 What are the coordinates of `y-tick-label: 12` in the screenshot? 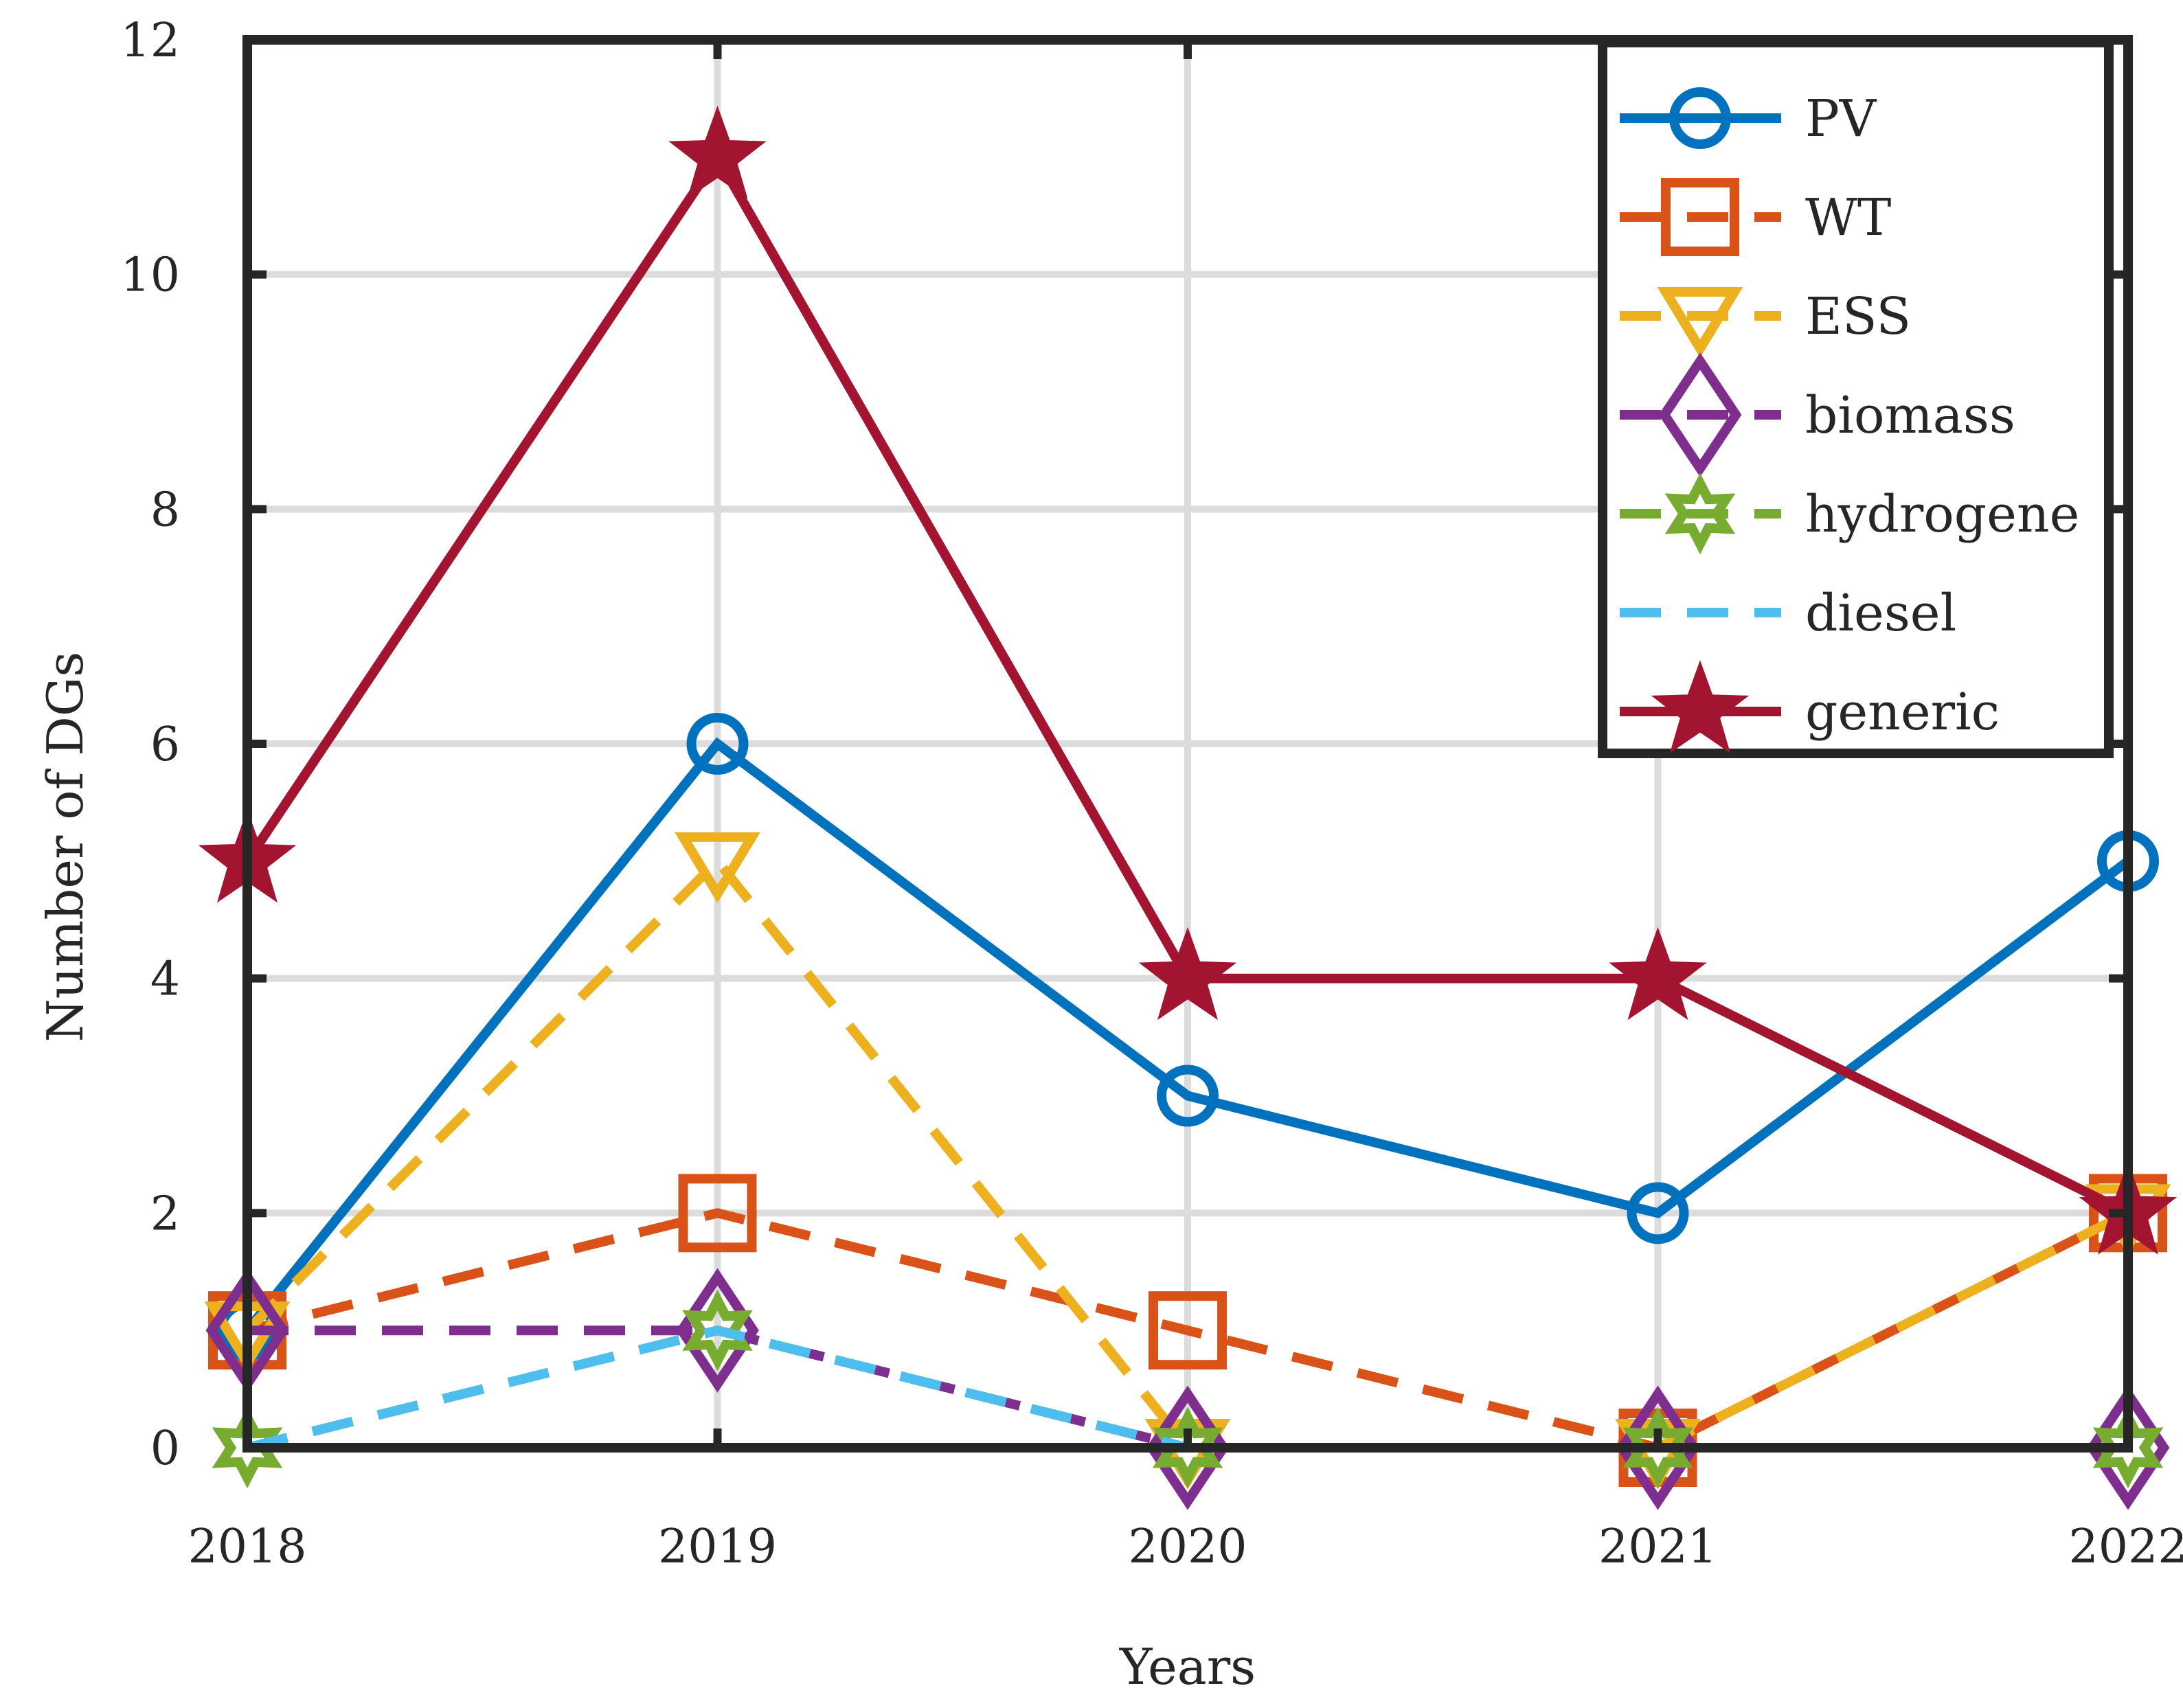 It's located at (150, 41).